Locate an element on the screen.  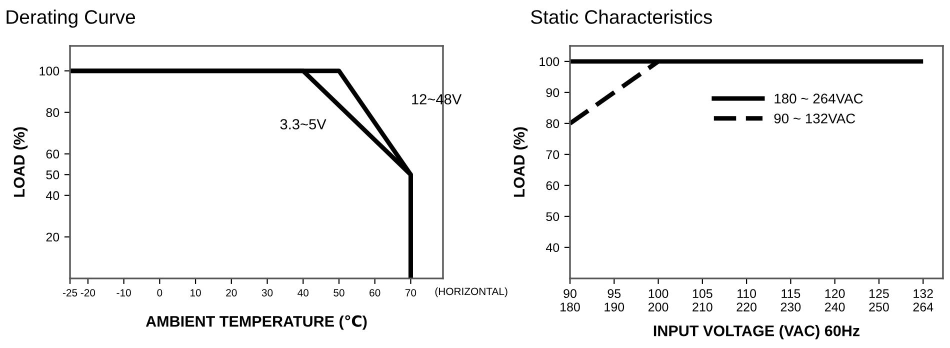
x-tick-label: 70 is located at coordinates (410, 292).